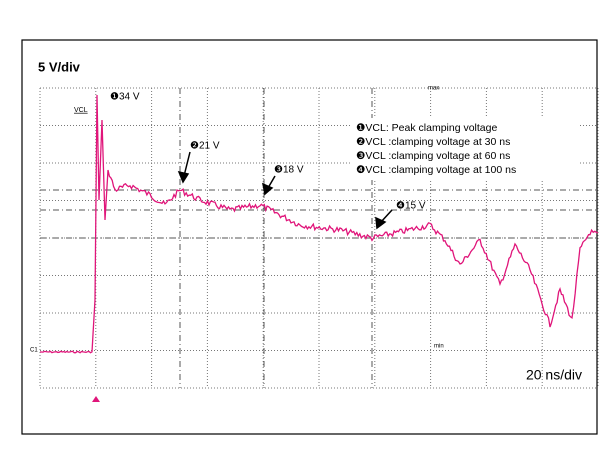 This screenshot has height=453, width=616. What do you see at coordinates (439, 347) in the screenshot?
I see `min-marker: min` at bounding box center [439, 347].